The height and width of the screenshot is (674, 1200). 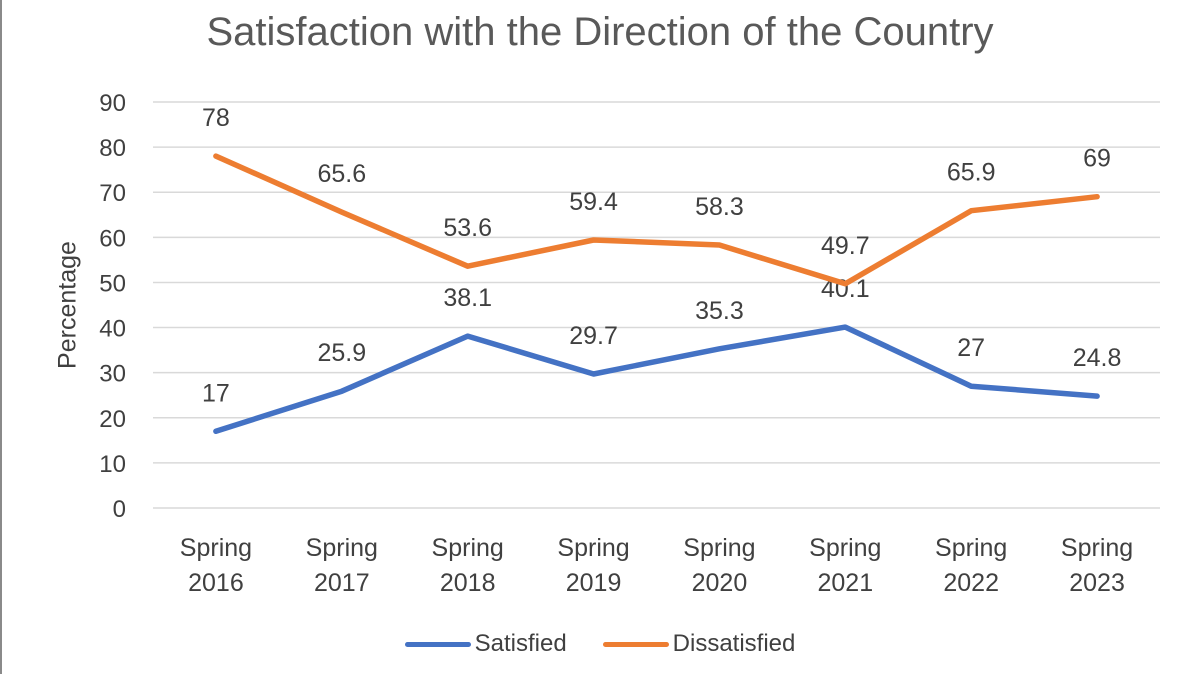 What do you see at coordinates (112, 329) in the screenshot?
I see `y-tick-label-40: 40` at bounding box center [112, 329].